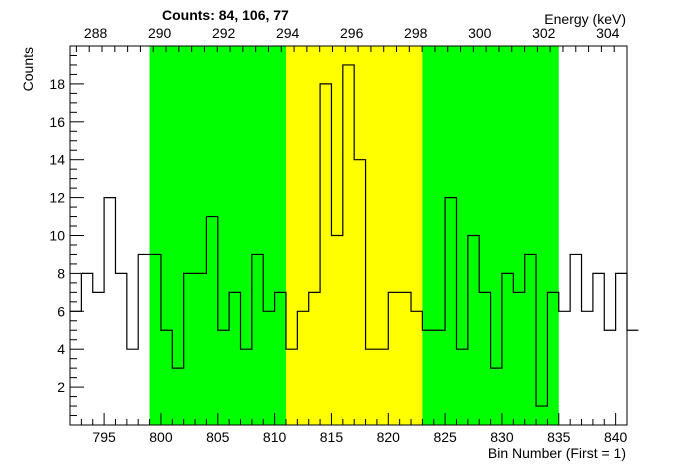 The height and width of the screenshot is (472, 696). I want to click on y-tick-label: 12, so click(57, 198).